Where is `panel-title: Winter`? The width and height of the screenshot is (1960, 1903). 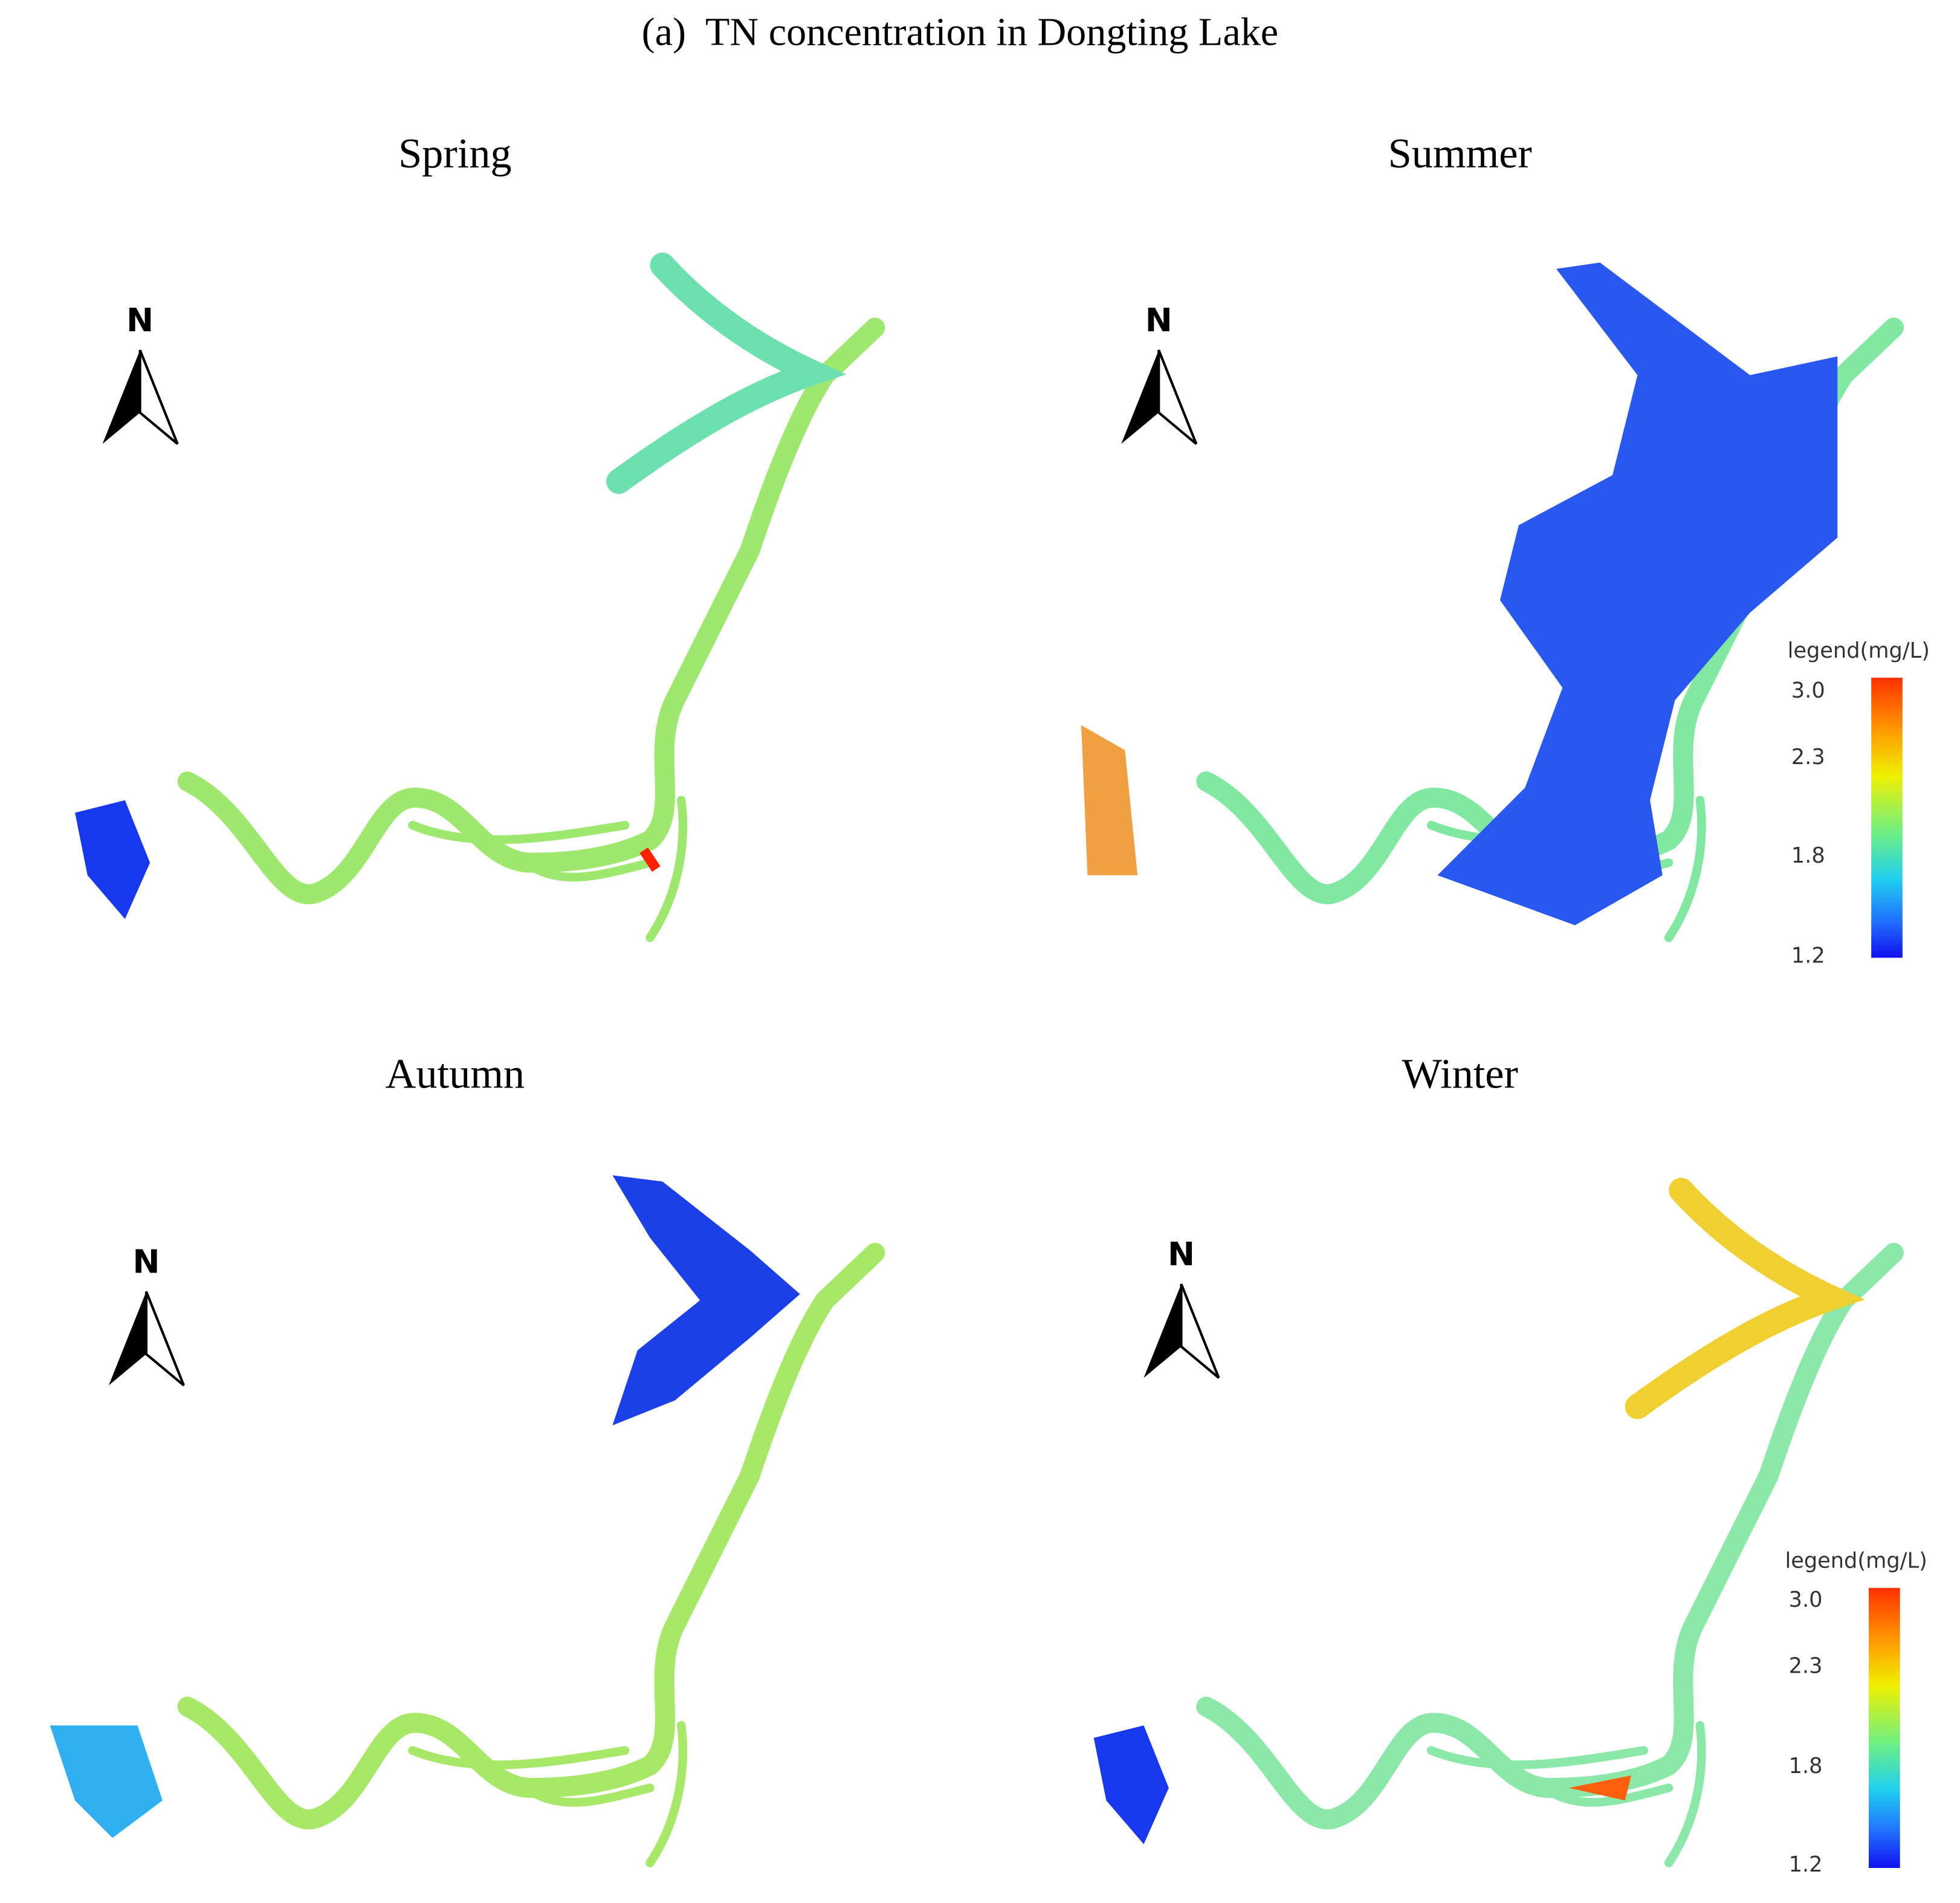 panel-title: Winter is located at coordinates (1460, 1073).